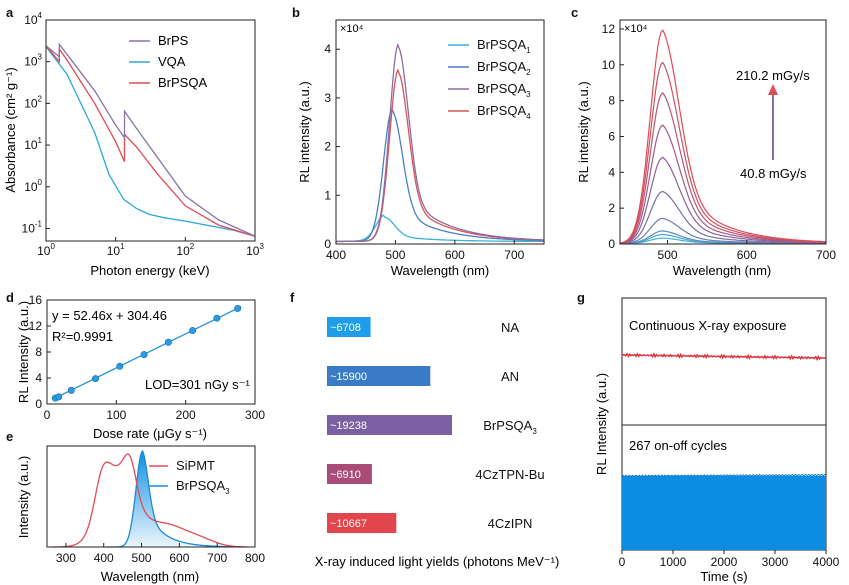  I want to click on dose-high-label: 210.2 mGy/s, so click(773, 75).